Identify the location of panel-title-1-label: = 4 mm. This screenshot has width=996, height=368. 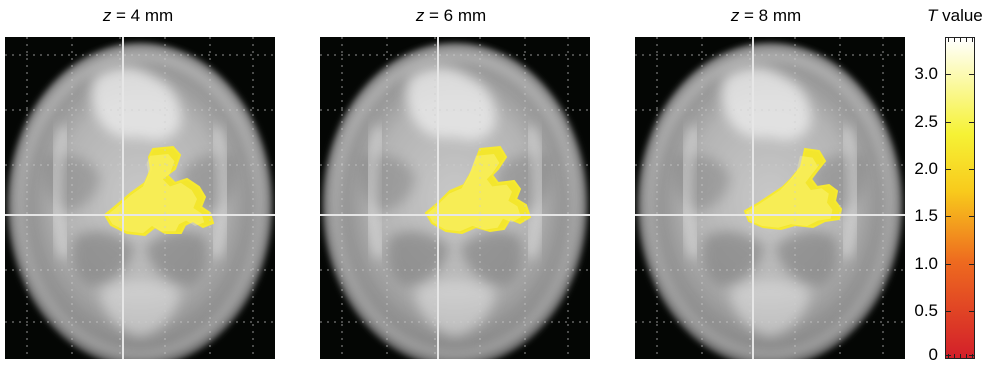
(142, 15).